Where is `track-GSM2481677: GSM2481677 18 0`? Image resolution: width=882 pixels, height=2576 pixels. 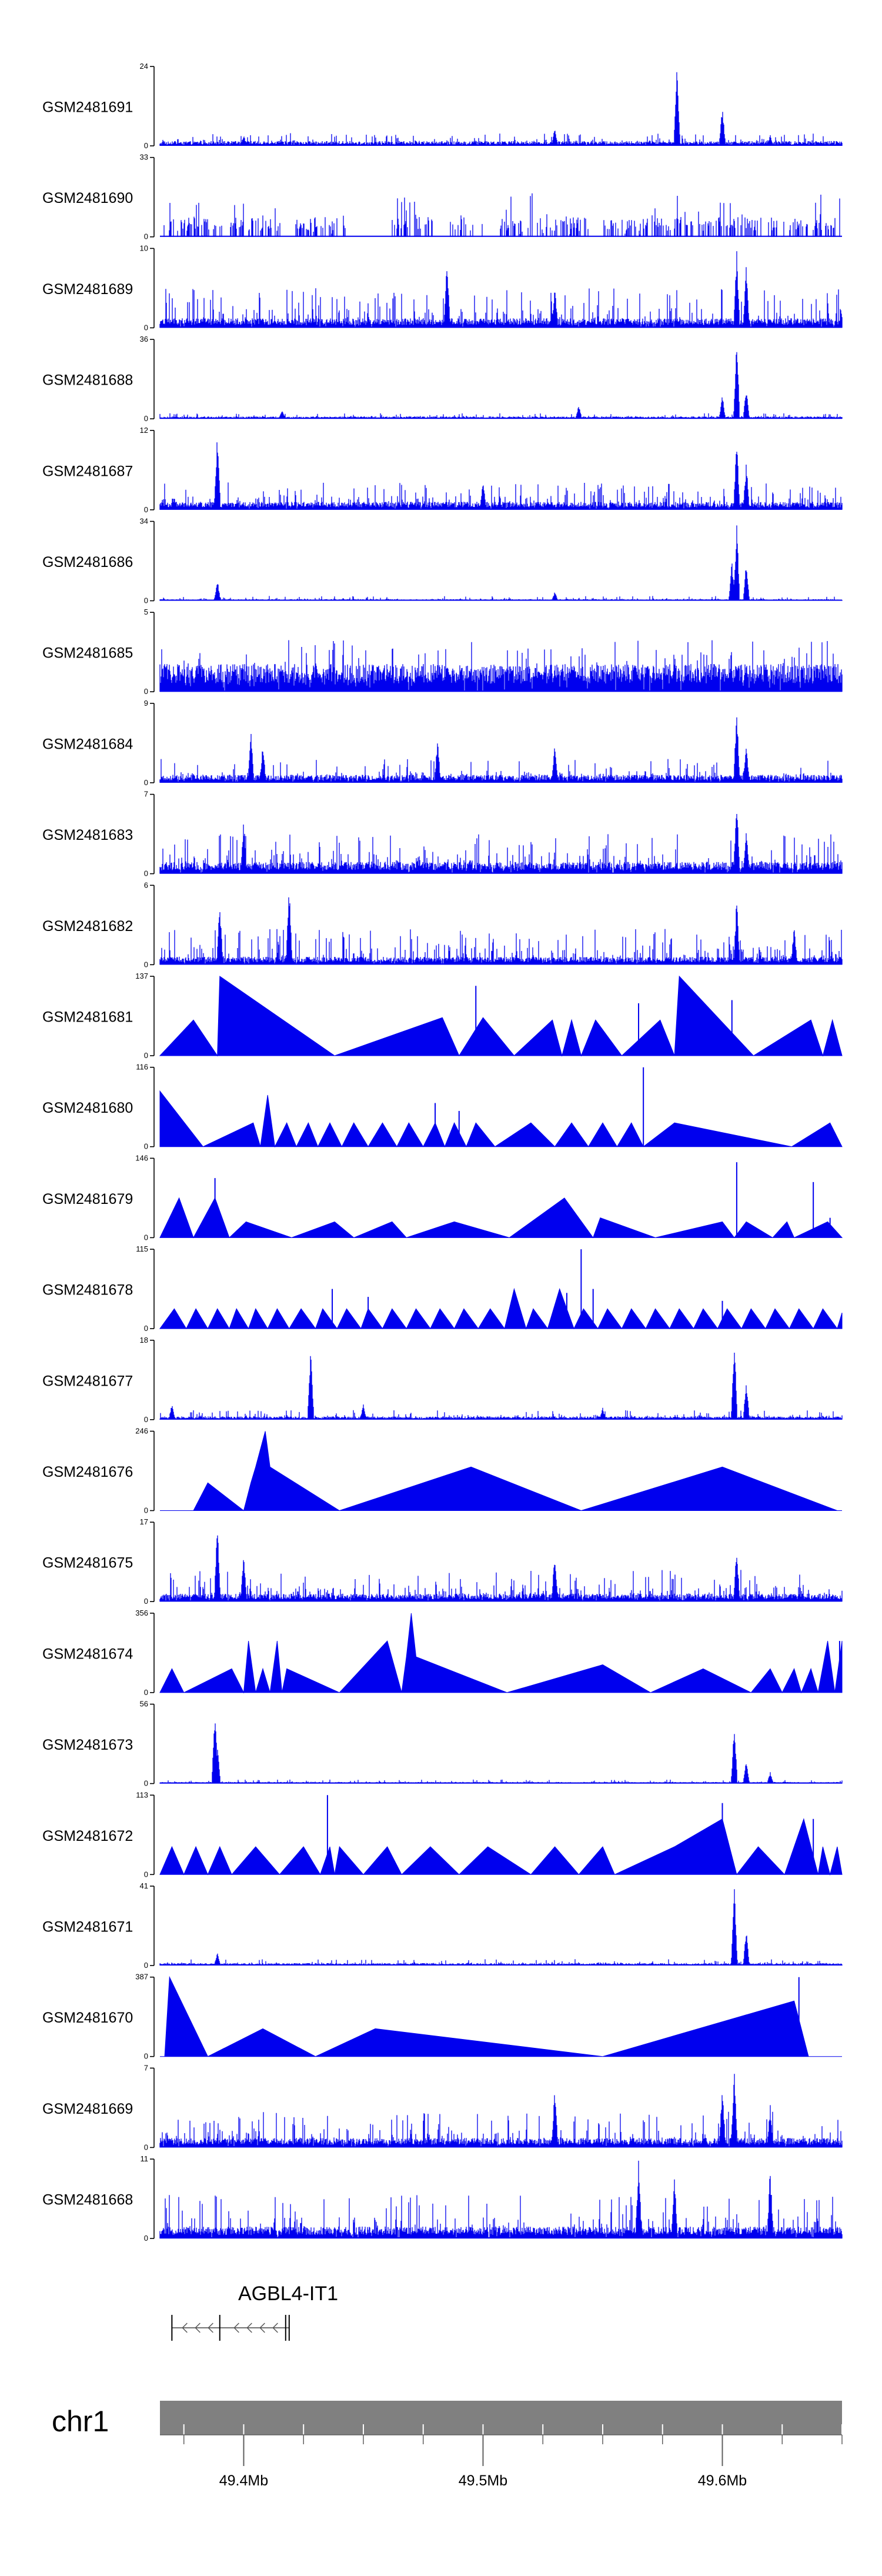 track-GSM2481677: GSM2481677 18 0 is located at coordinates (442, 1380).